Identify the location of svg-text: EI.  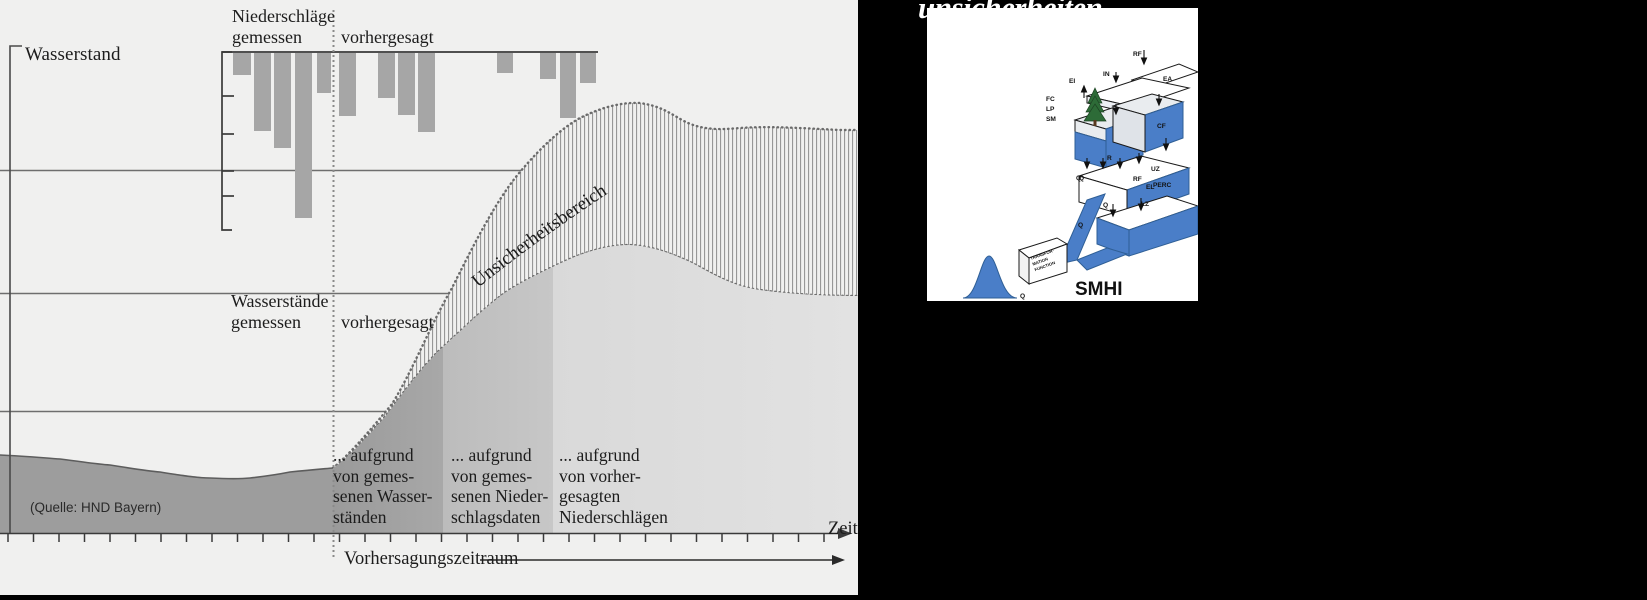
(1072, 81).